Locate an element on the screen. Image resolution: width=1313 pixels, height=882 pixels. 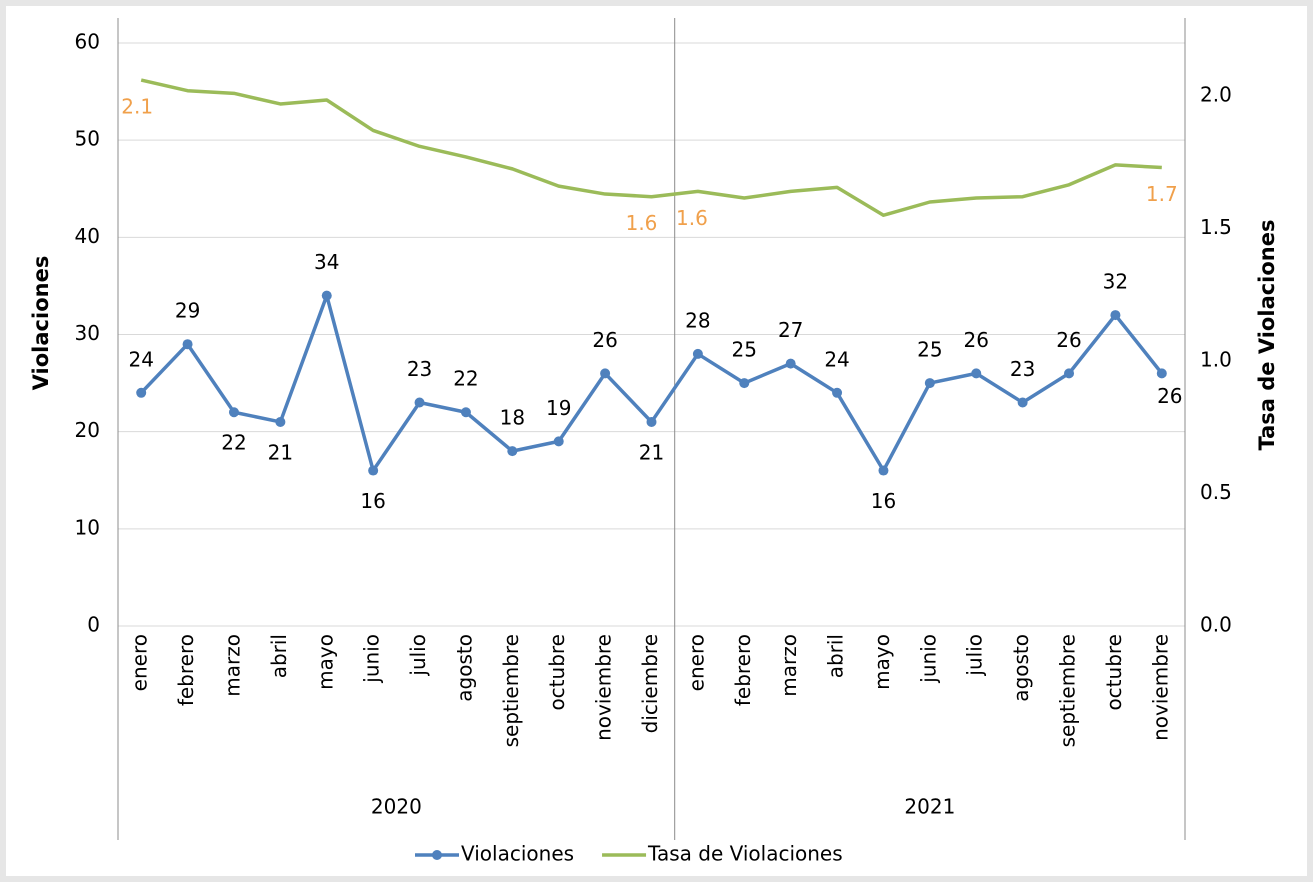
y-axis-title: Violaciones is located at coordinates (41, 323).